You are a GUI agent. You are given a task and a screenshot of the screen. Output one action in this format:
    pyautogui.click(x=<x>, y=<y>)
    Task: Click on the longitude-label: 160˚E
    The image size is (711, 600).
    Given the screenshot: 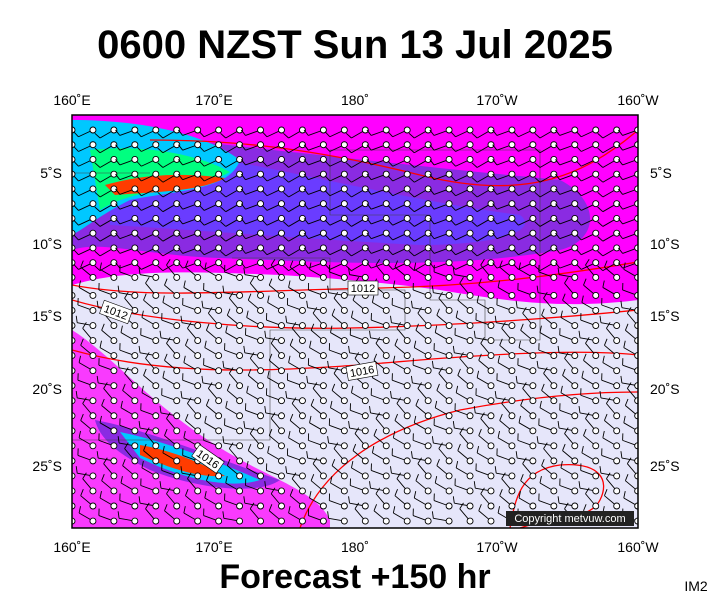 What is the action you would take?
    pyautogui.click(x=71, y=100)
    